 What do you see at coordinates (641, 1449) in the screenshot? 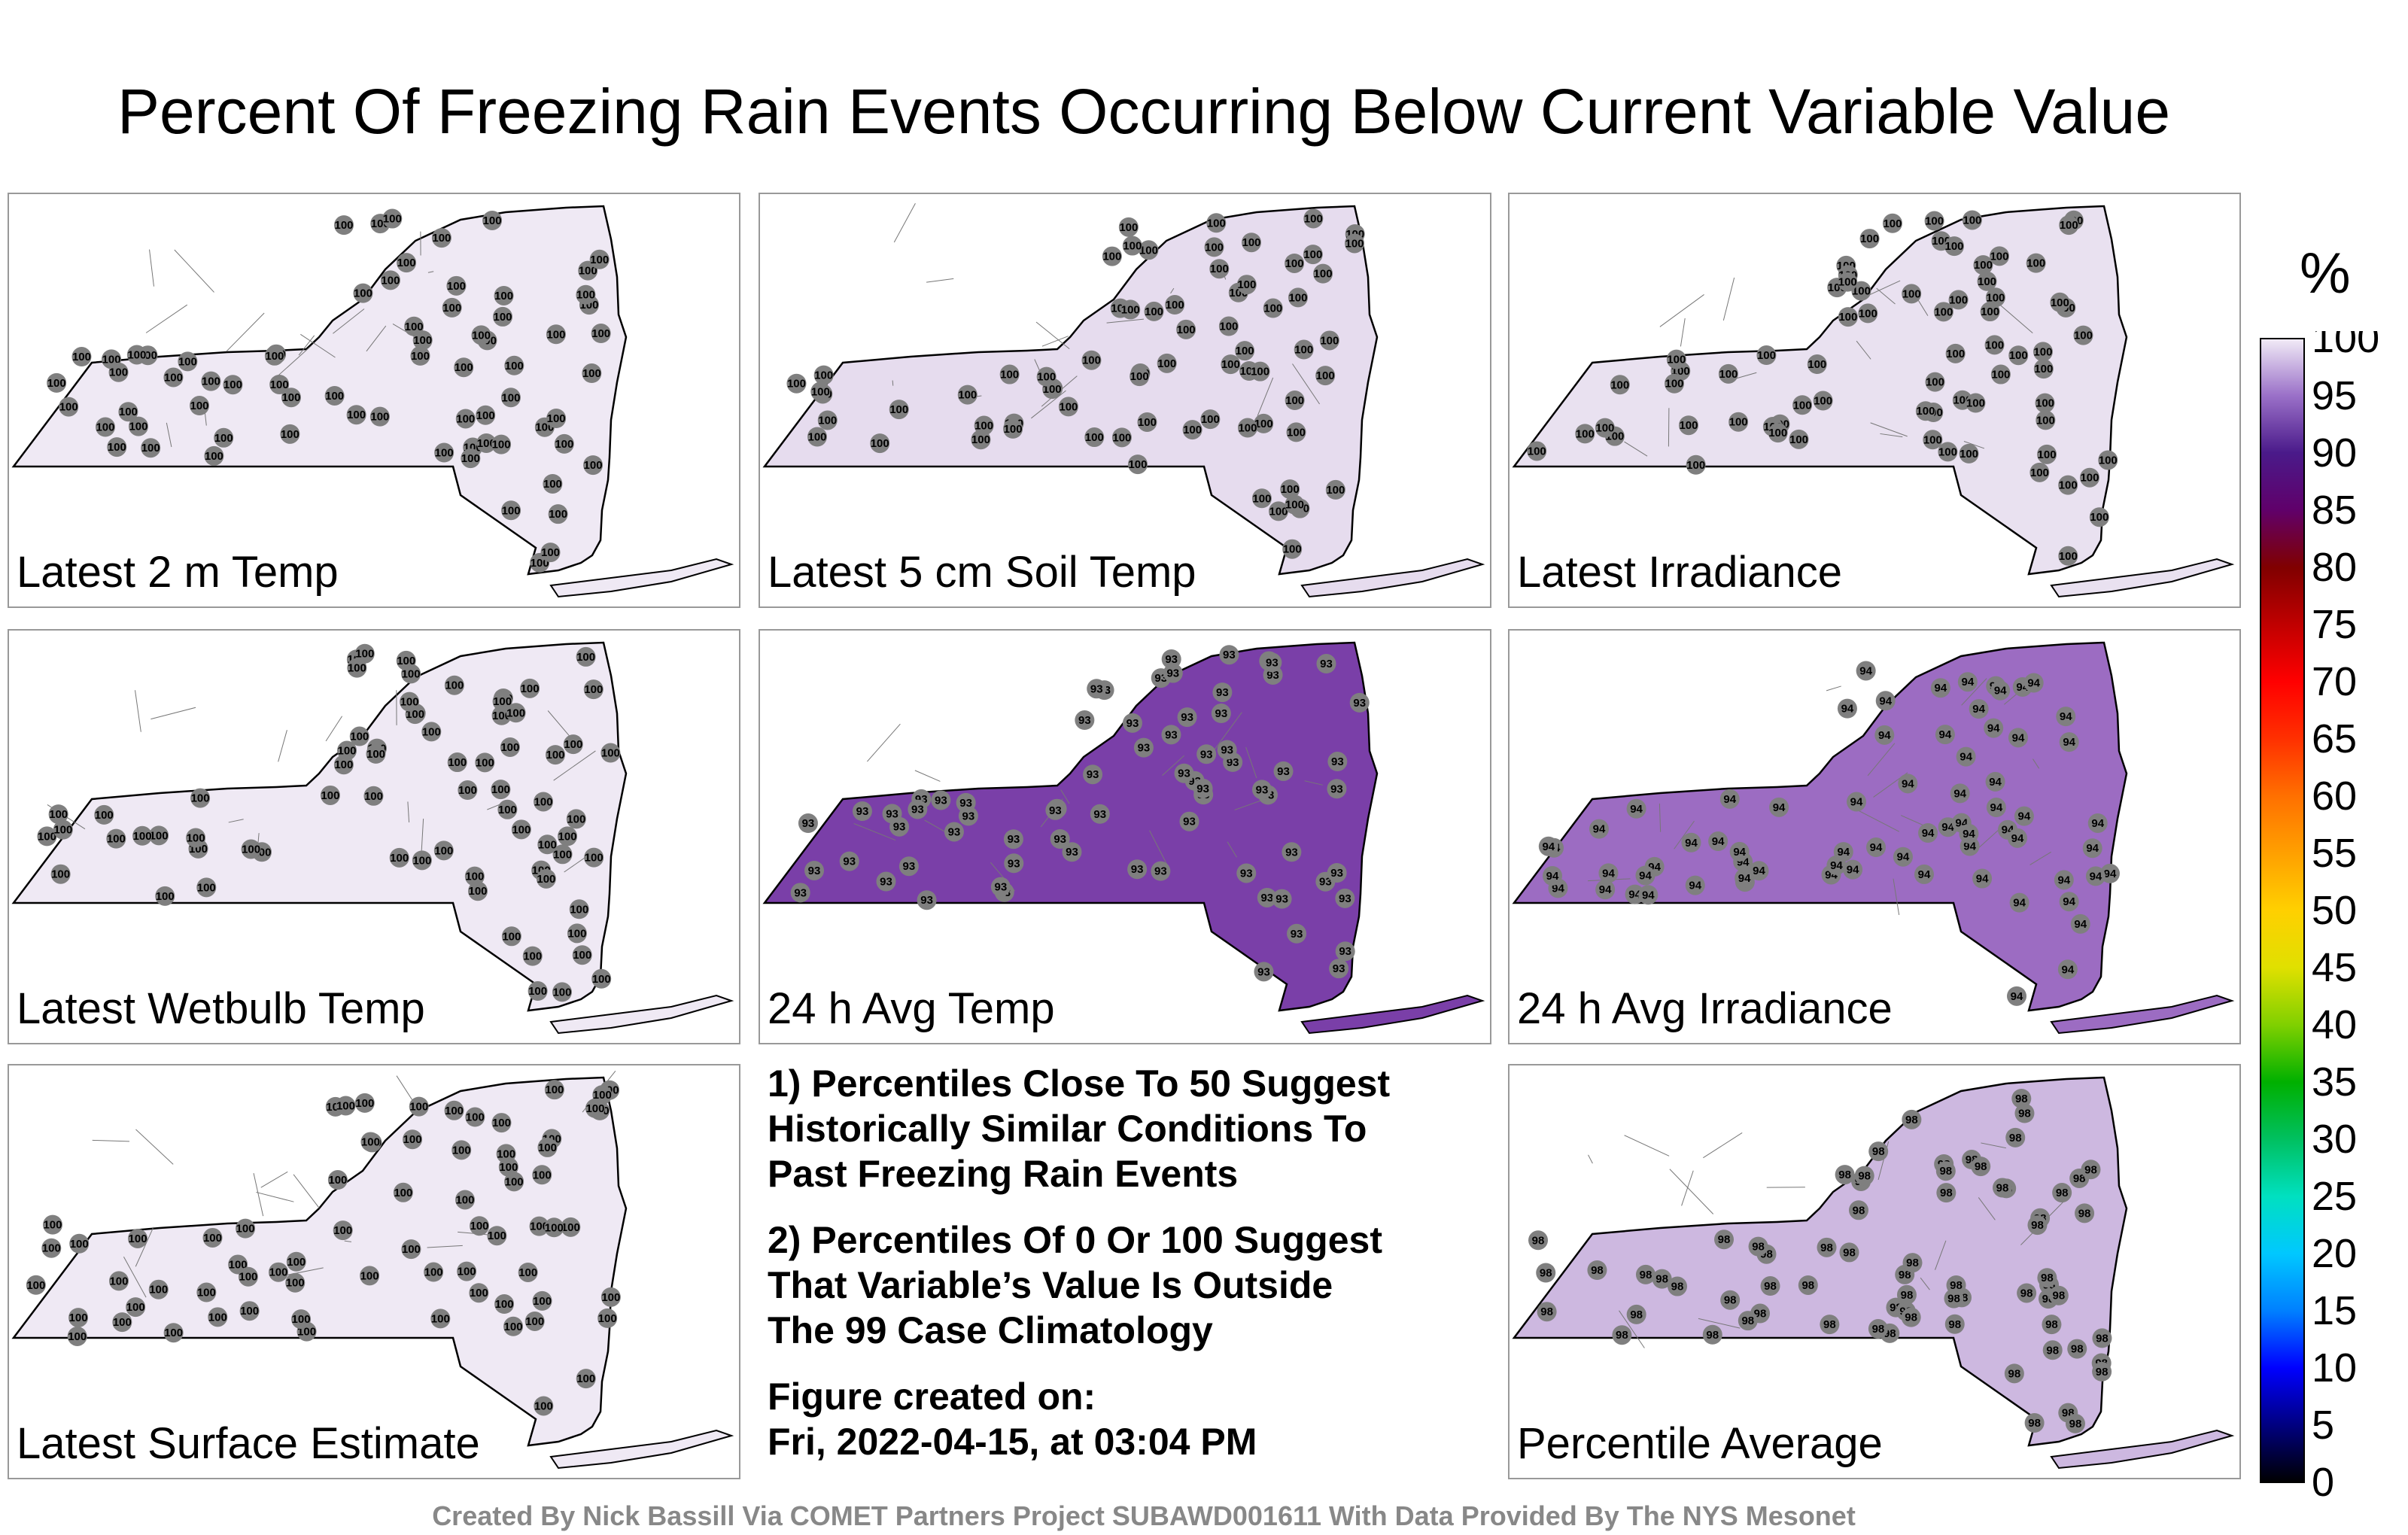
I see `long-island-outline` at bounding box center [641, 1449].